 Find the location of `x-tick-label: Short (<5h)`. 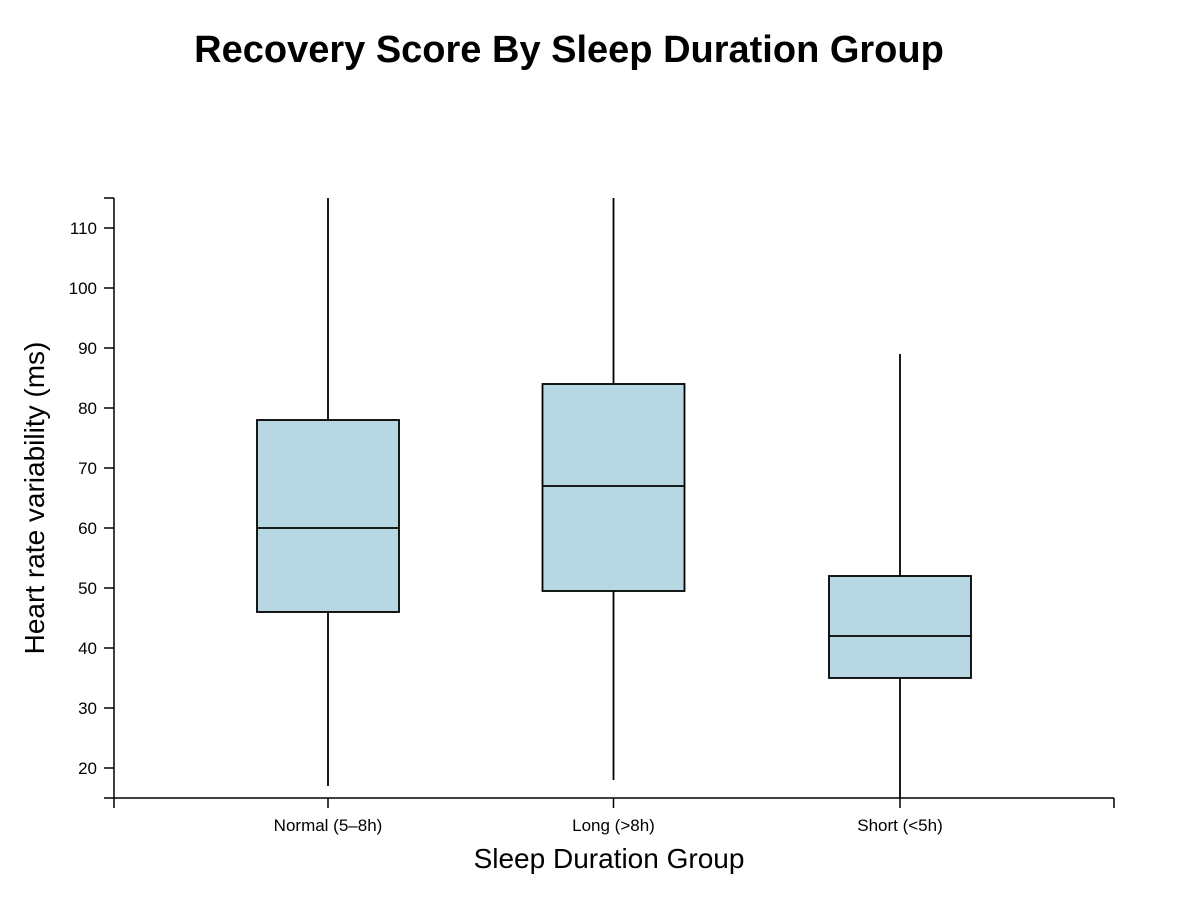

x-tick-label: Short (<5h) is located at coordinates (900, 825).